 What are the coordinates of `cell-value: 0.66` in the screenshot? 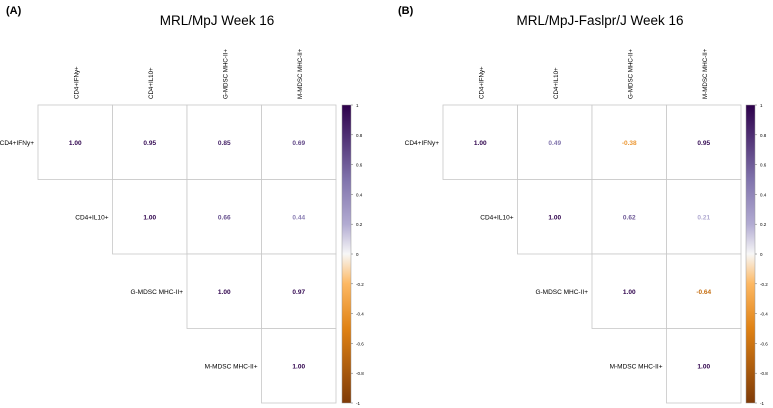 It's located at (224, 217).